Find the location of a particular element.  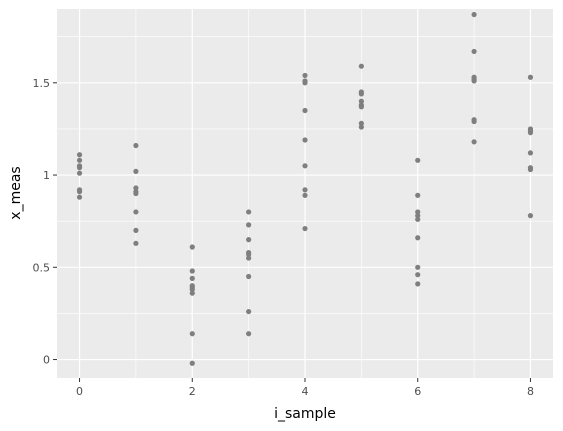

x-axis-ticks: 0 2 4 6 8 is located at coordinates (305, 388).